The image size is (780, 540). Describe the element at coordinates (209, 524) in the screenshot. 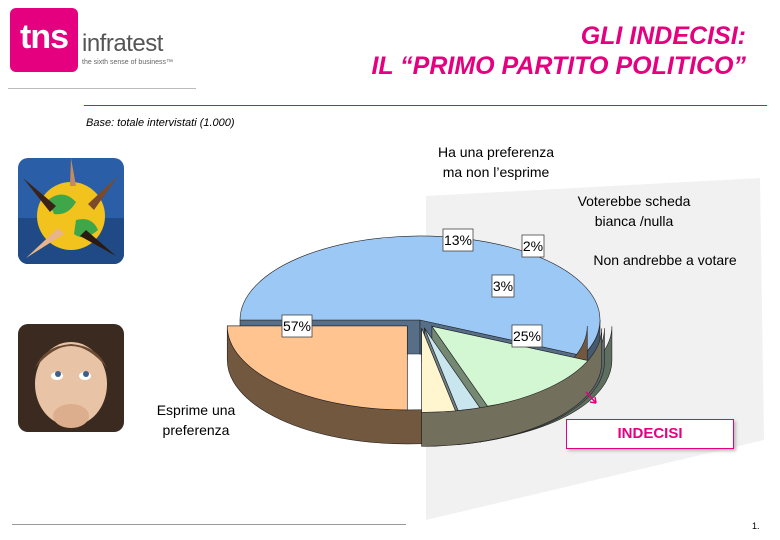

I see `footer-divider` at that location.